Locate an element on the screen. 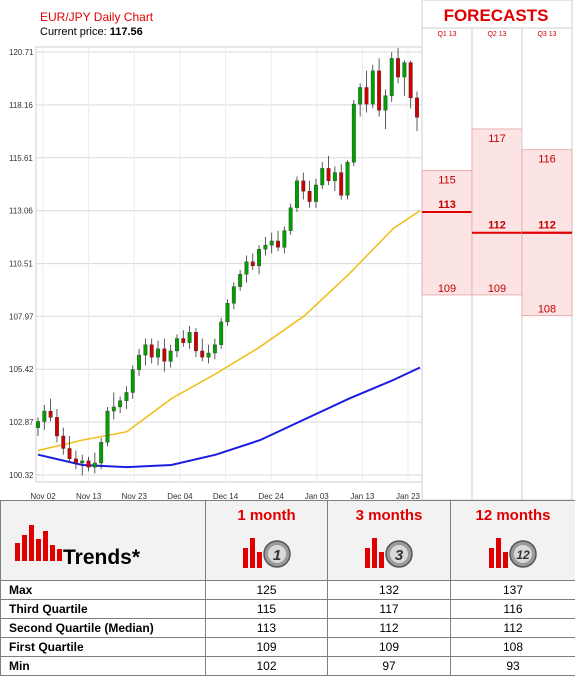  table-row: First Quartile 109 109 108 is located at coordinates (287, 647).